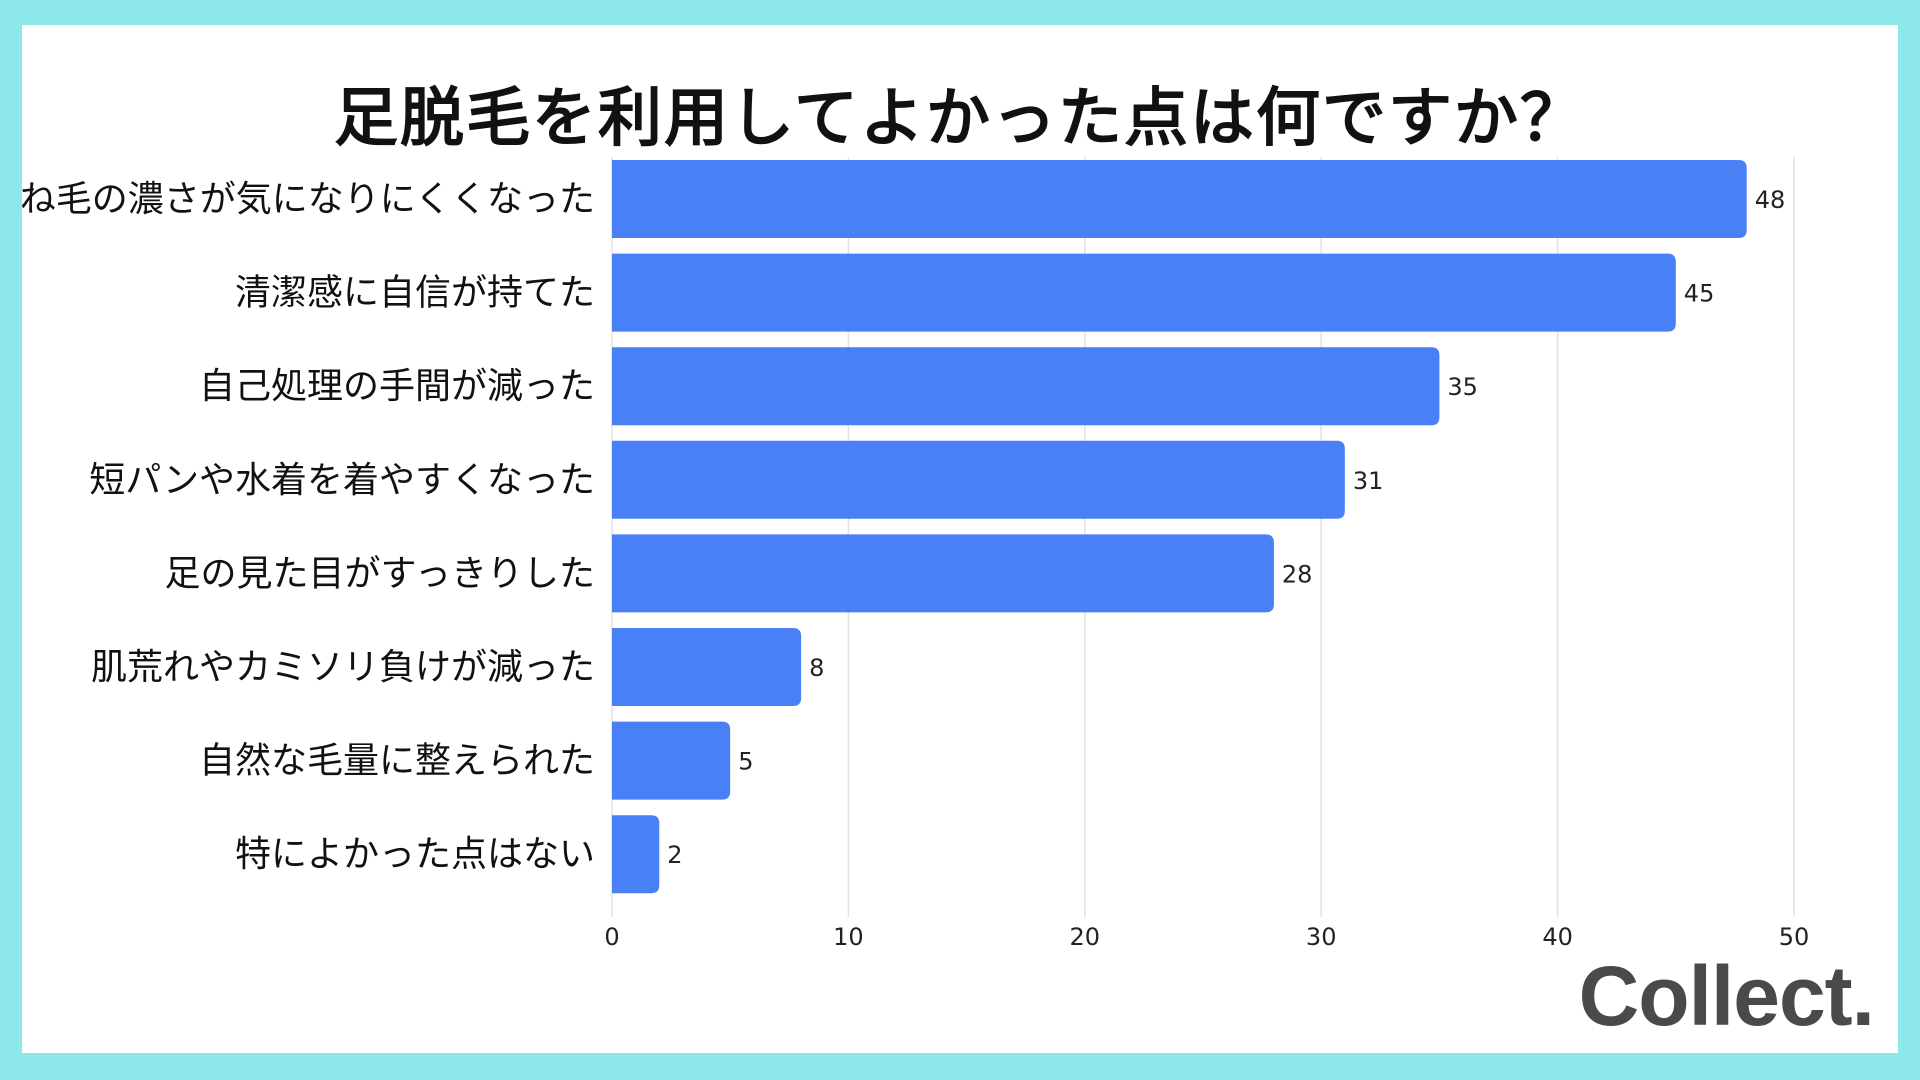  What do you see at coordinates (816, 668) in the screenshot?
I see `value-label: 8` at bounding box center [816, 668].